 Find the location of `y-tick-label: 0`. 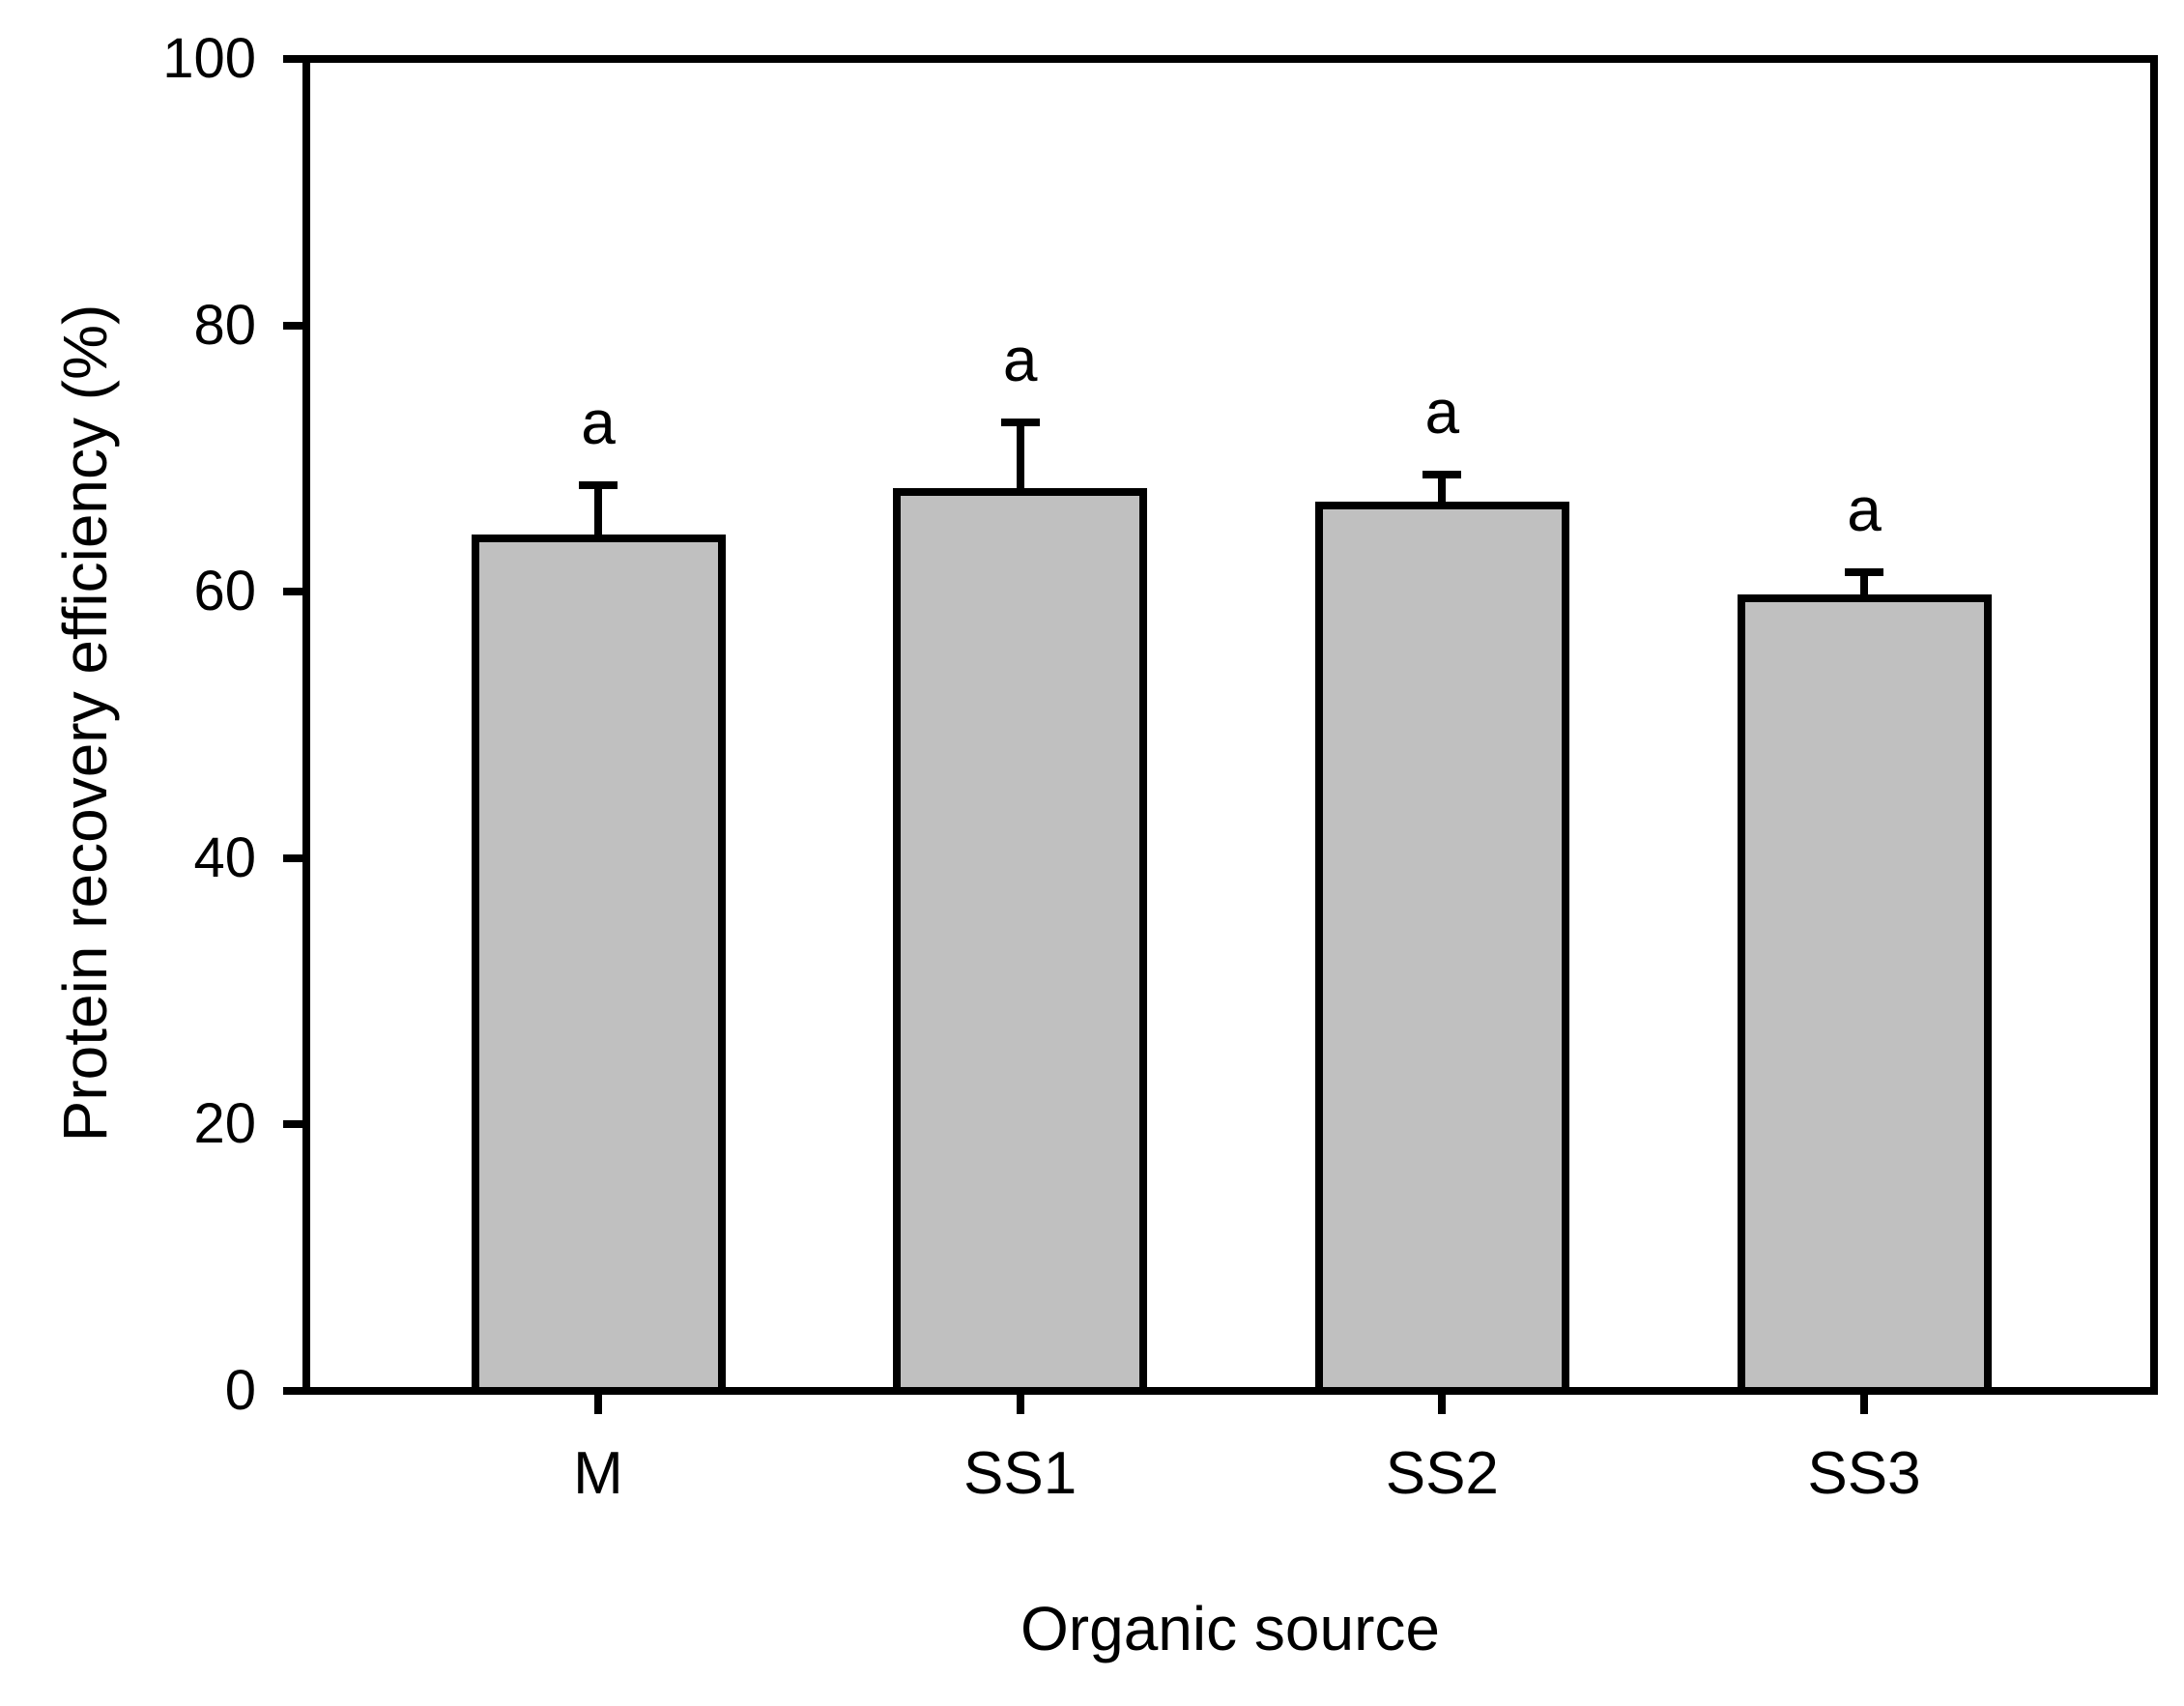

y-tick-label: 0 is located at coordinates (240, 1390).